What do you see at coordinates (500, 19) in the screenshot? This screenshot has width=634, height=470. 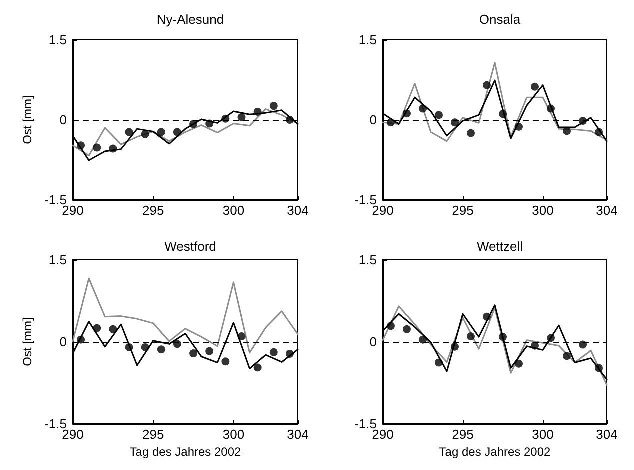 I see `chart-title: Onsala` at bounding box center [500, 19].